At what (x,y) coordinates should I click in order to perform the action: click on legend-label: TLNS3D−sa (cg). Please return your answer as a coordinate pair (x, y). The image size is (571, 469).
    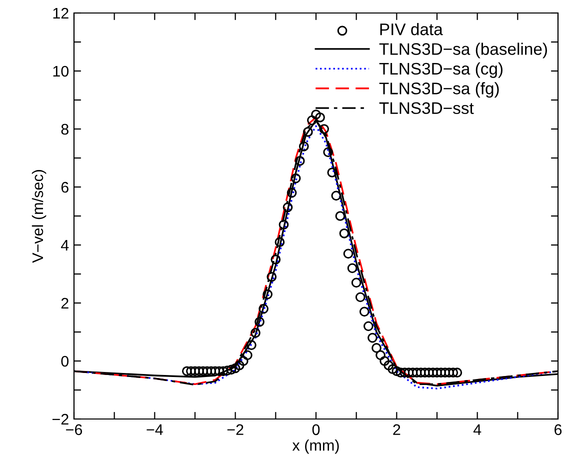
    Looking at the image, I should click on (440, 70).